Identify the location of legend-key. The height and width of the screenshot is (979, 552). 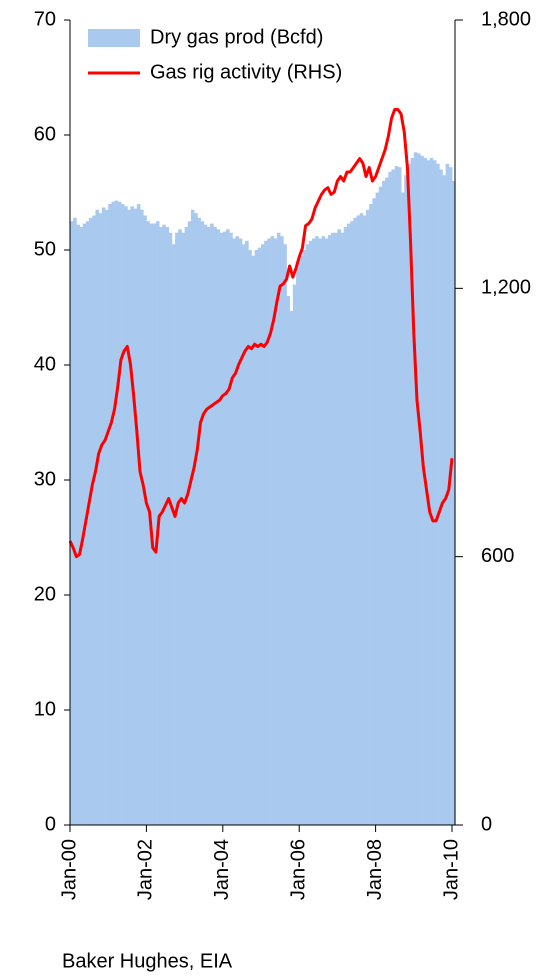
(114, 38).